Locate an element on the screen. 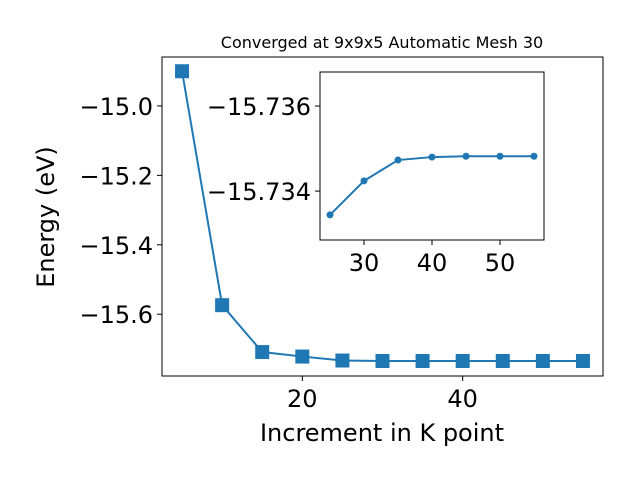  x-axis-label: Increment in K point is located at coordinates (382, 433).